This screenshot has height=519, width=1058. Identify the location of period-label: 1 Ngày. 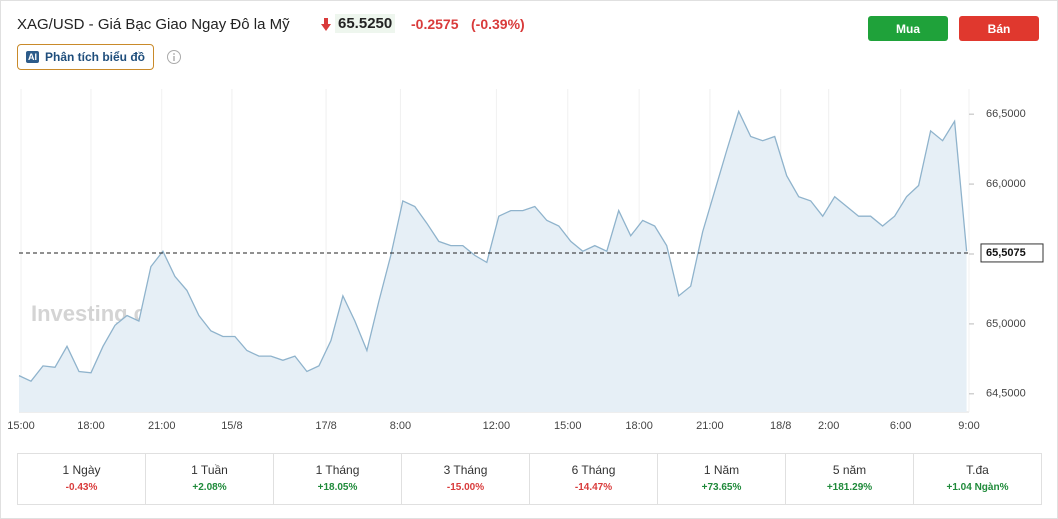
(81, 470).